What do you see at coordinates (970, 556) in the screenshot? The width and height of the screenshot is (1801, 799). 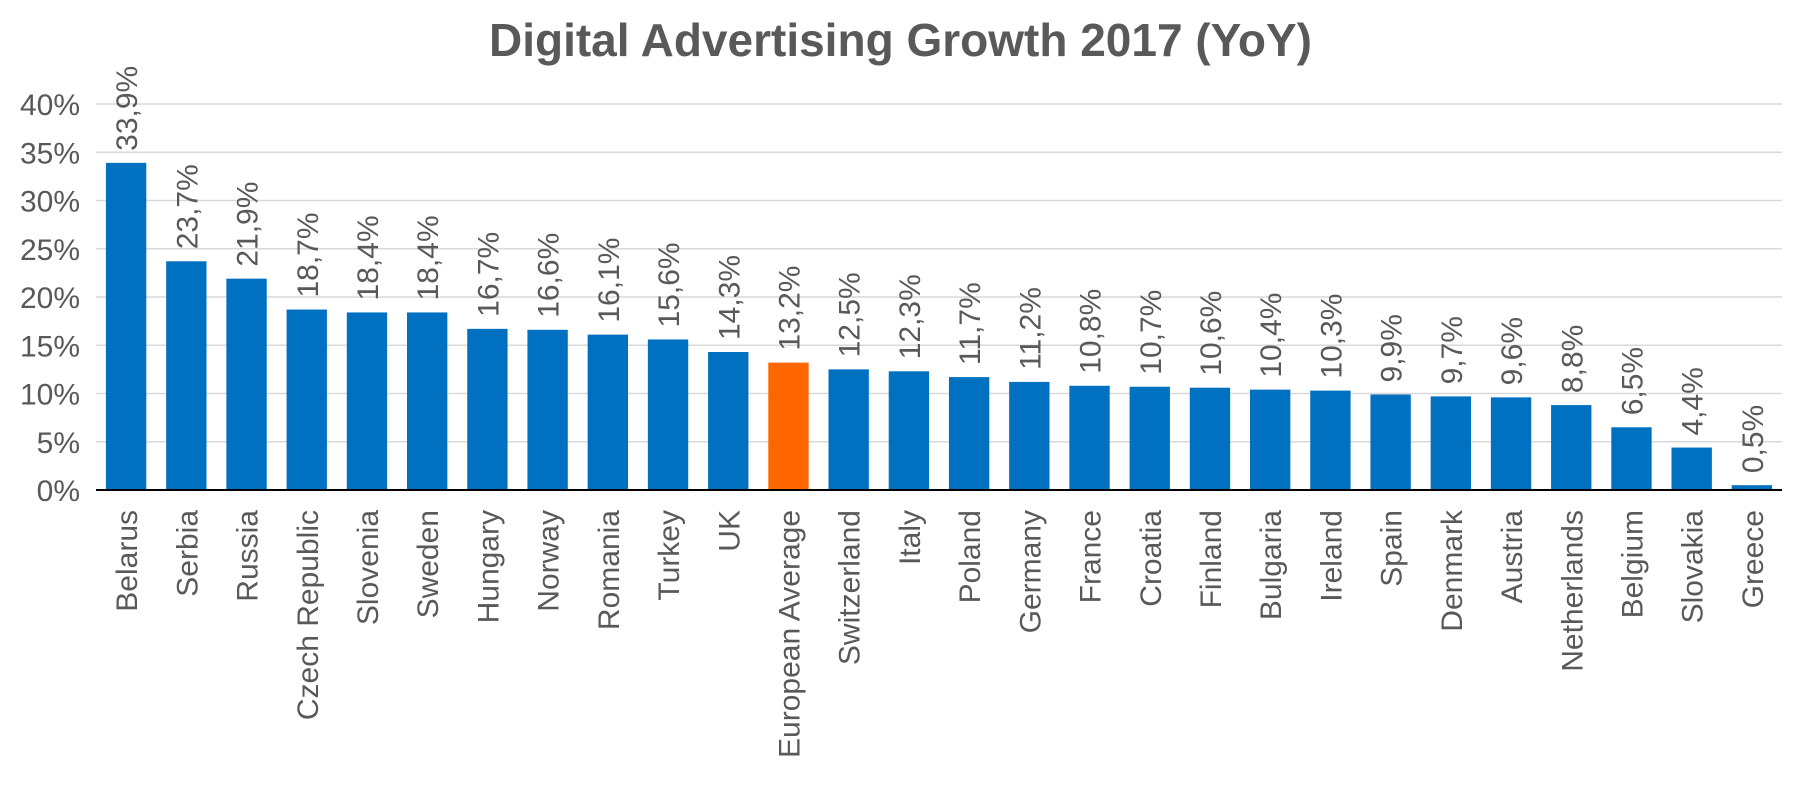 I see `x-tick-label: Poland` at bounding box center [970, 556].